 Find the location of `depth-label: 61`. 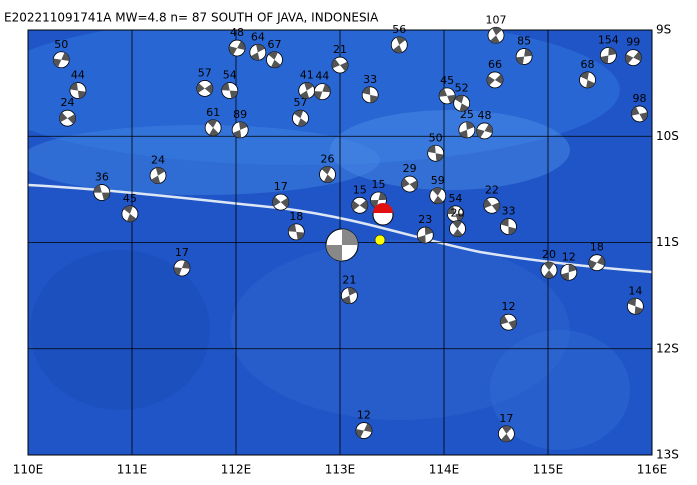

depth-label: 61 is located at coordinates (213, 112).